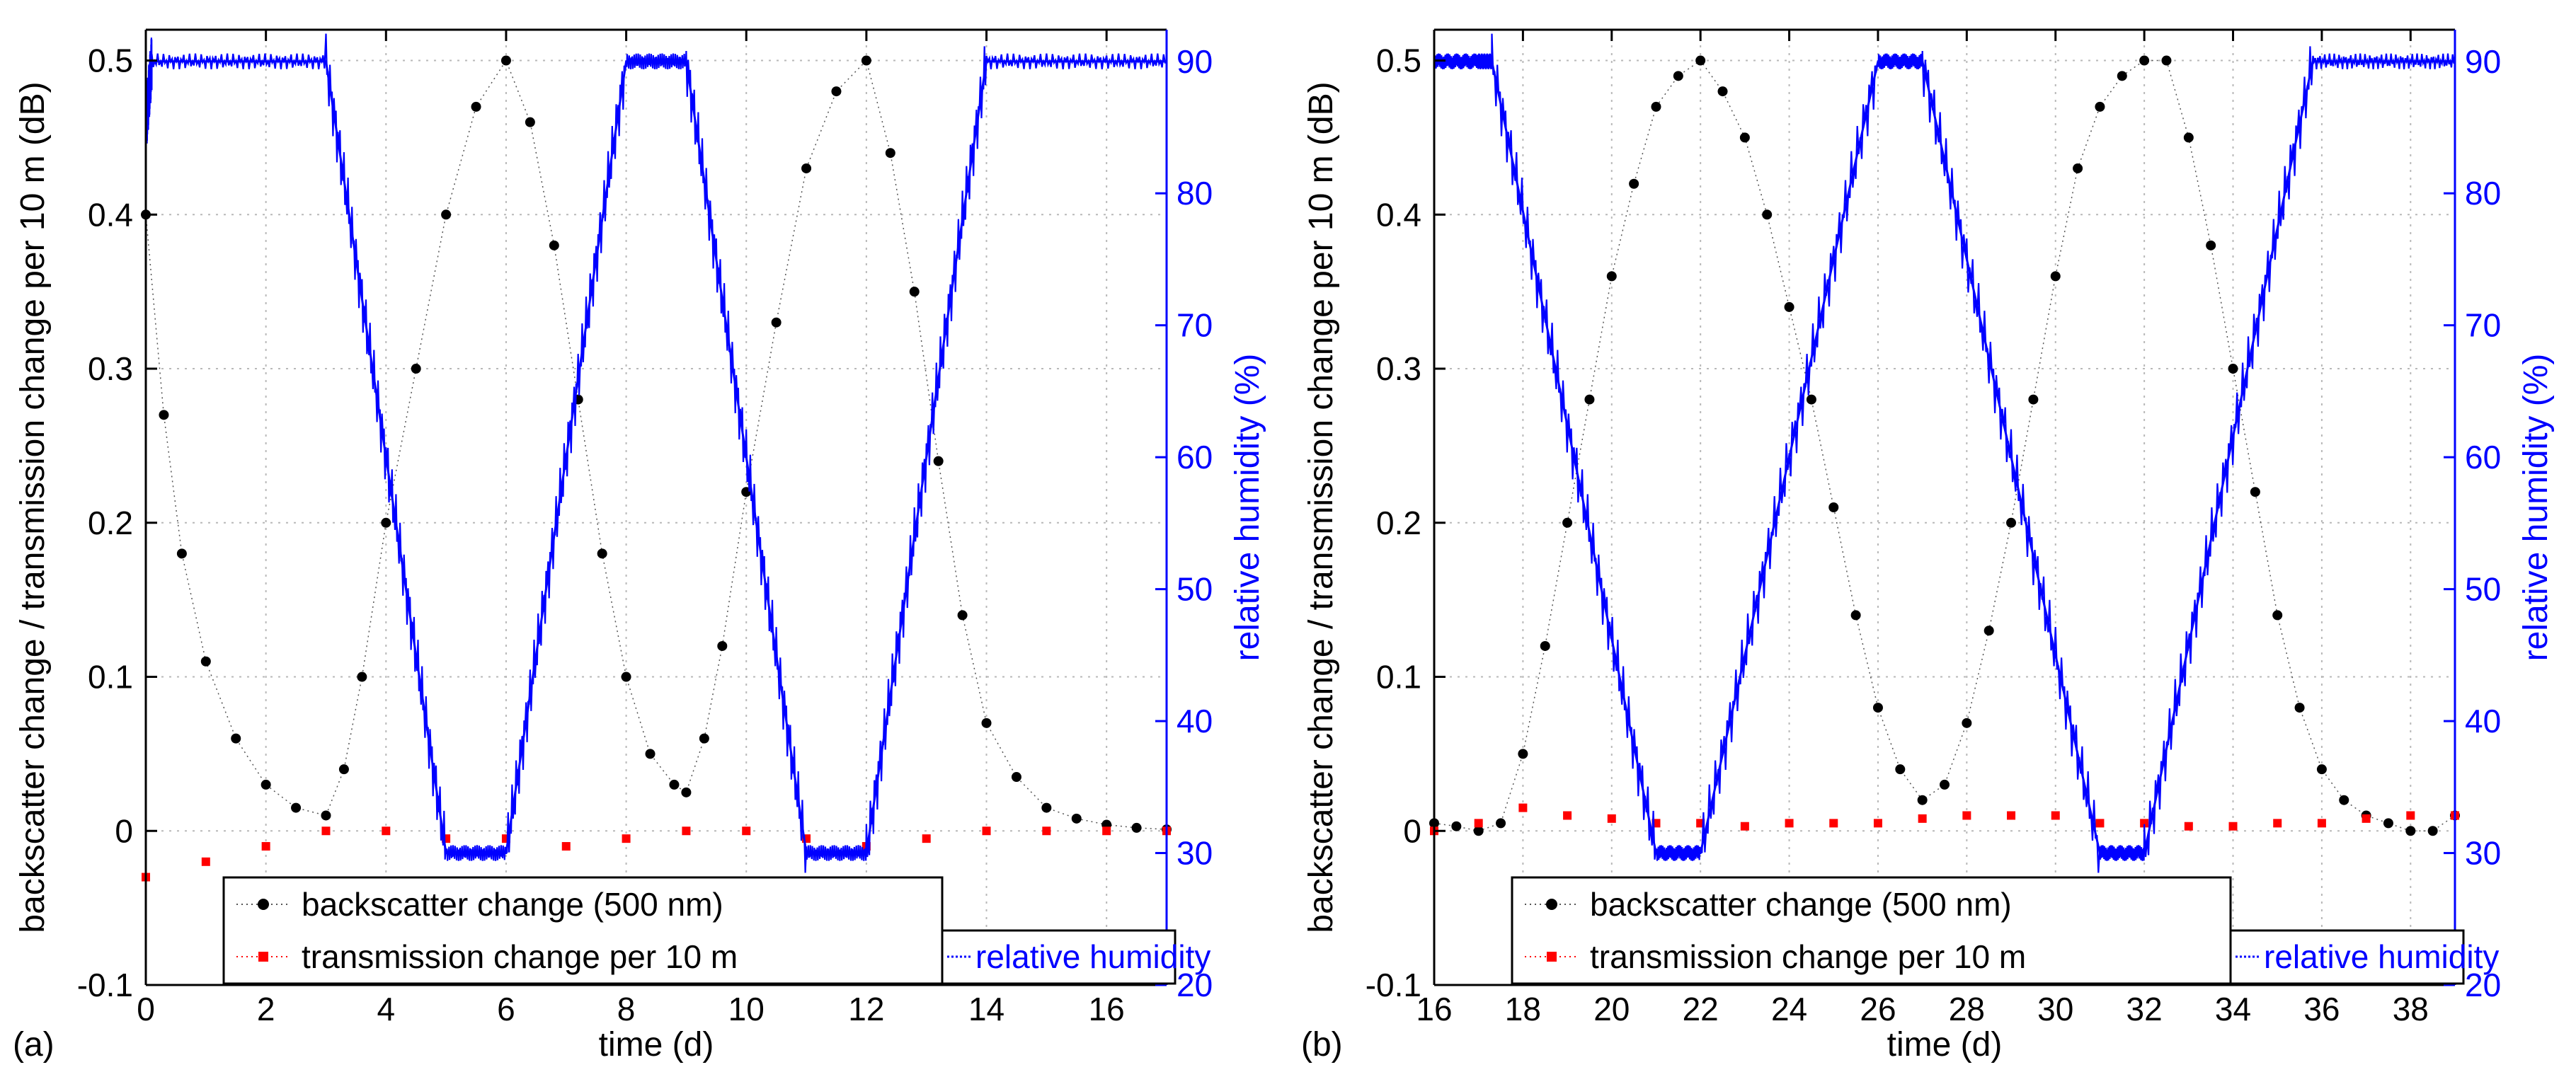  What do you see at coordinates (1398, 60) in the screenshot?
I see `y-tick-label: 0.5` at bounding box center [1398, 60].